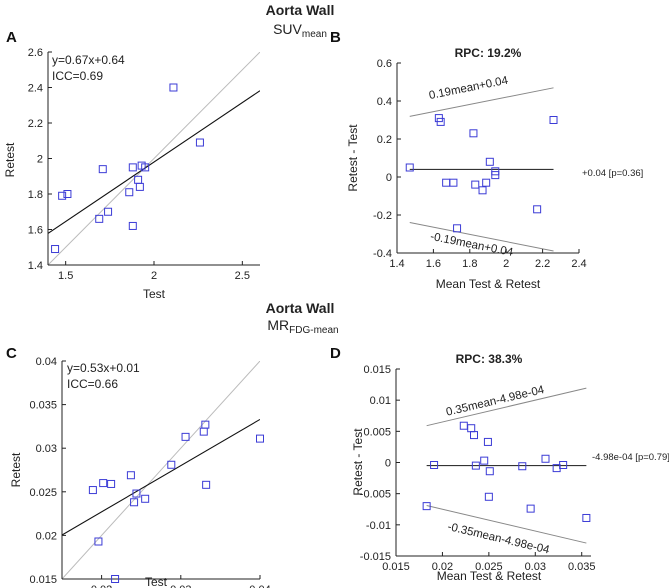  I want to click on panel-letter-a: A, so click(11, 37).